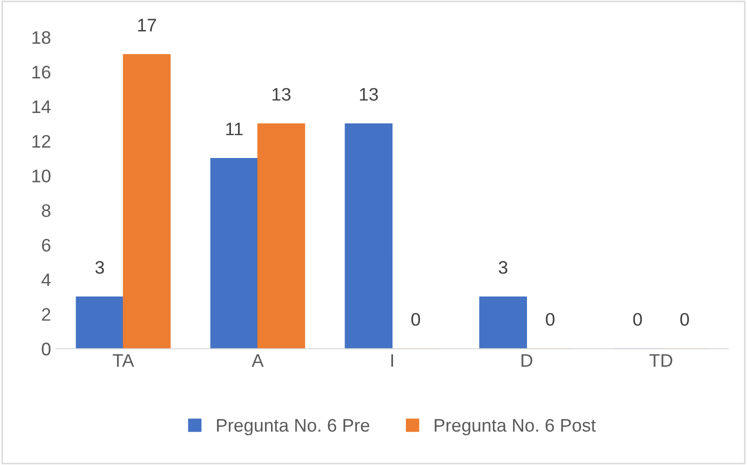 Image resolution: width=747 pixels, height=465 pixels. I want to click on x-tick-label: TA, so click(123, 360).